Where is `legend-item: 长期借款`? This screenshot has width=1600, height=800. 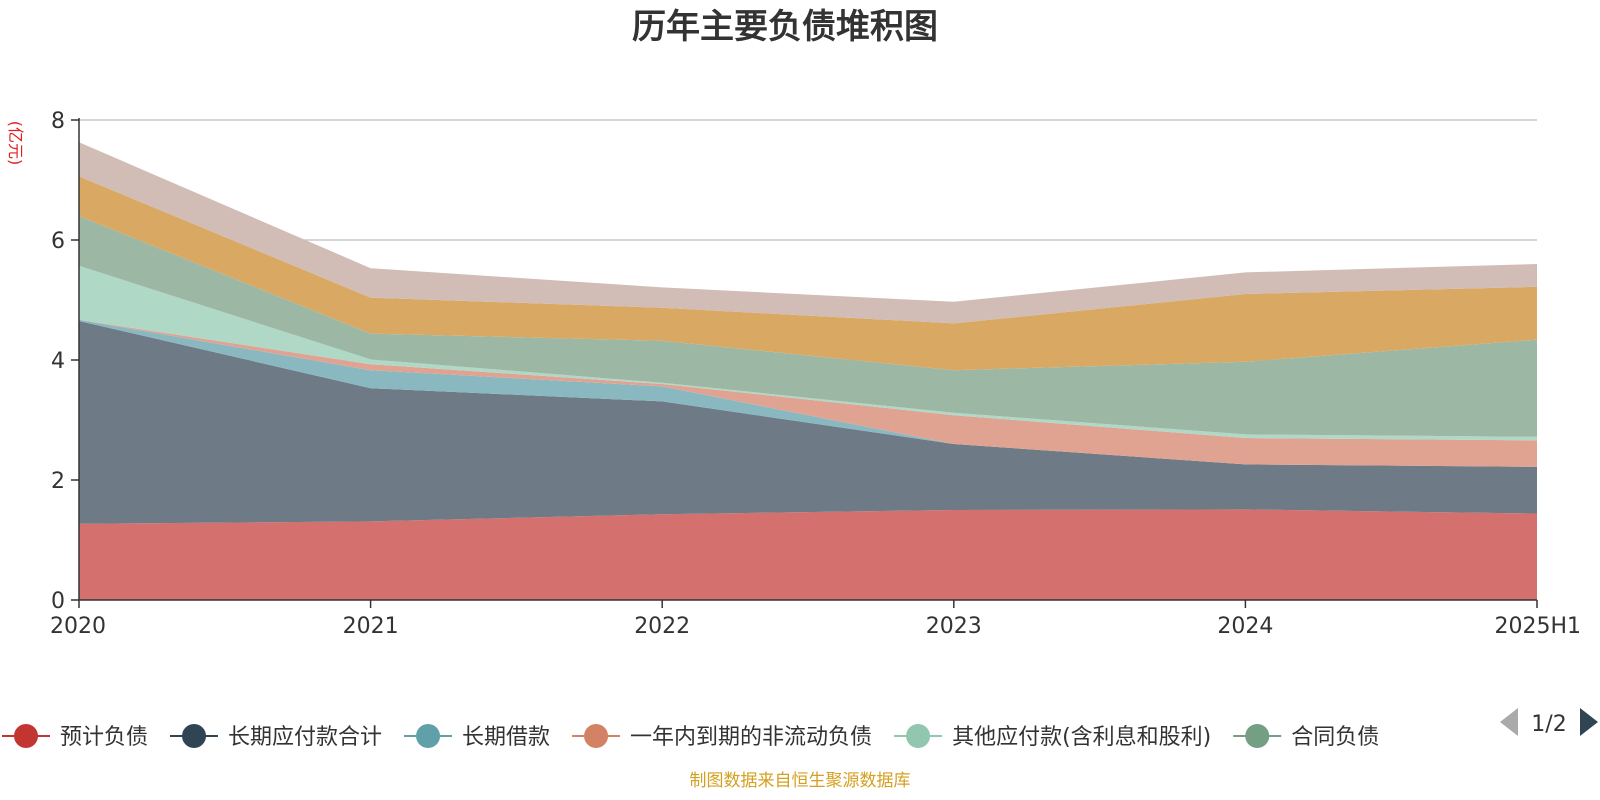 legend-item: 长期借款 is located at coordinates (477, 737).